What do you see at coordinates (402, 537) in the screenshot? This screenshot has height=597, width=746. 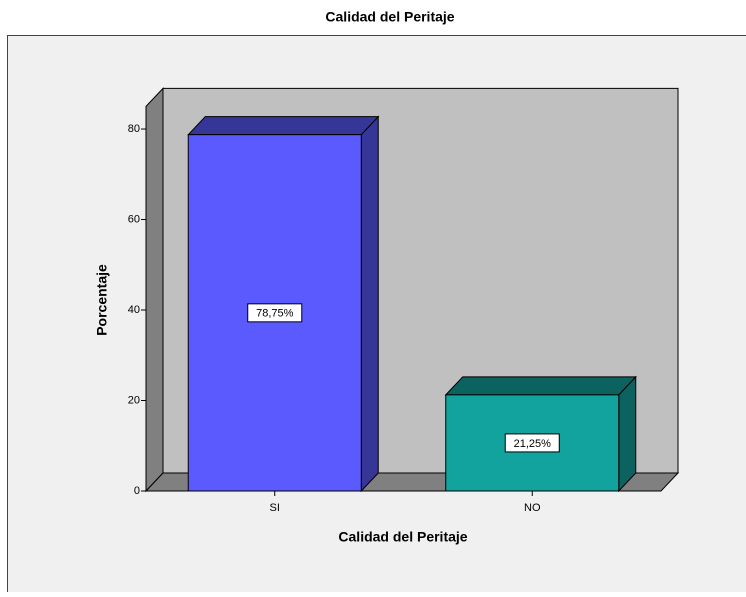 I see `x-axis-title: Calidad del Peritaje` at bounding box center [402, 537].